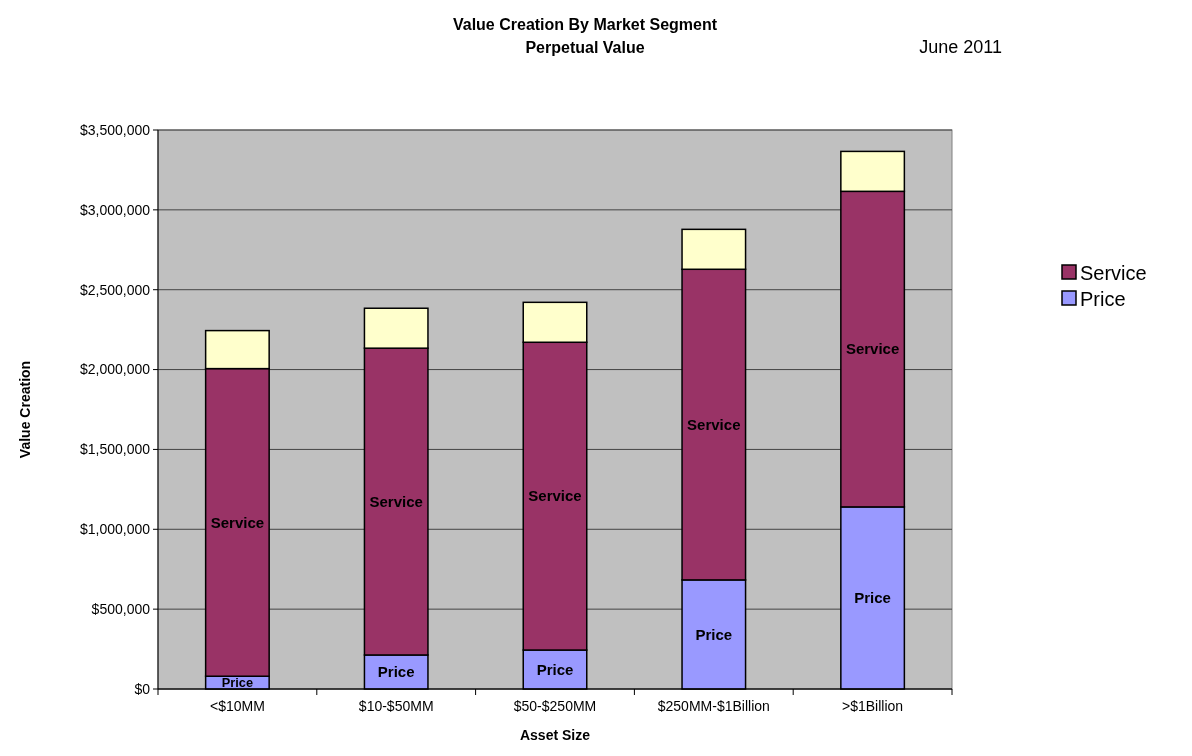 Image resolution: width=1192 pixels, height=756 pixels. I want to click on chart-subtitle: Perpetual Value, so click(585, 47).